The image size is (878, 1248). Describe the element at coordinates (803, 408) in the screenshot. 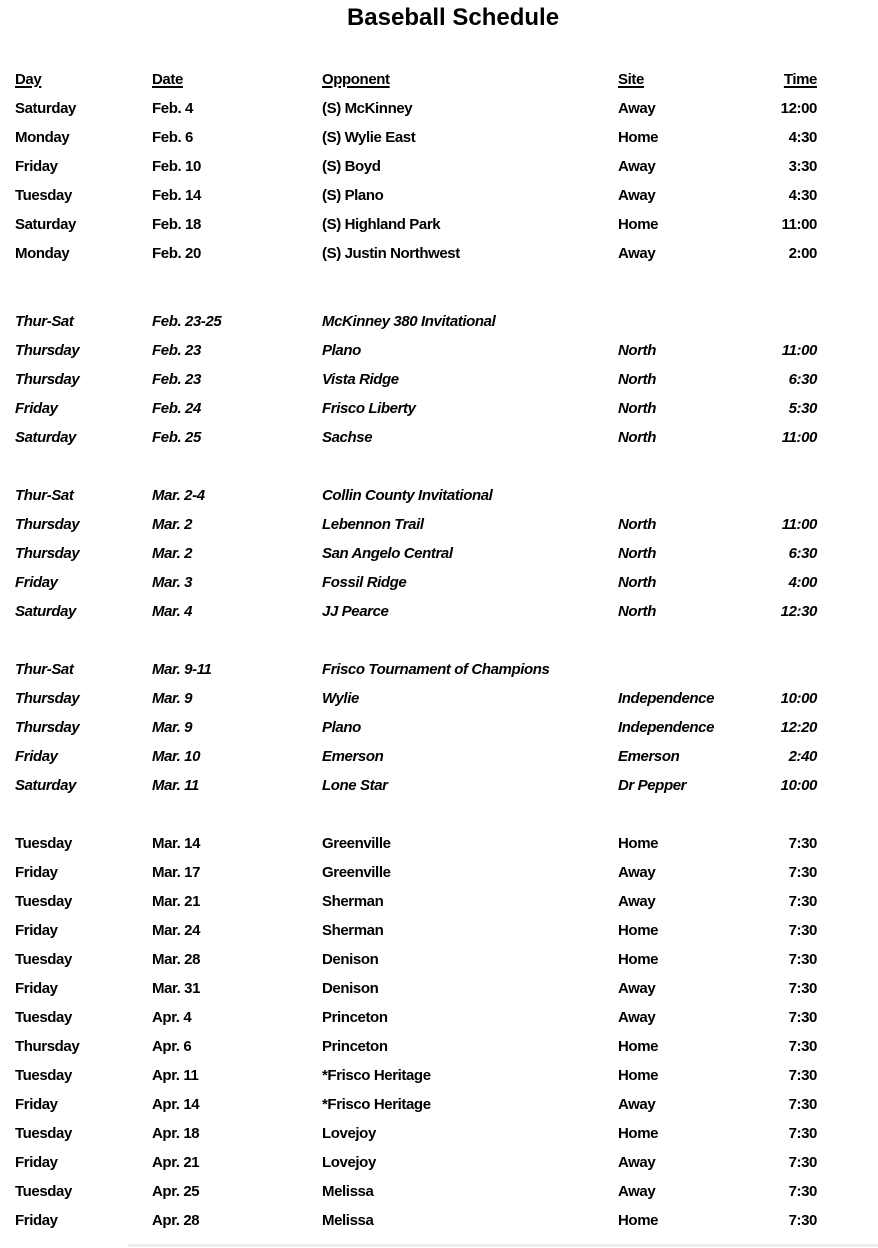

I see `cell-text-time: 5:30` at that location.